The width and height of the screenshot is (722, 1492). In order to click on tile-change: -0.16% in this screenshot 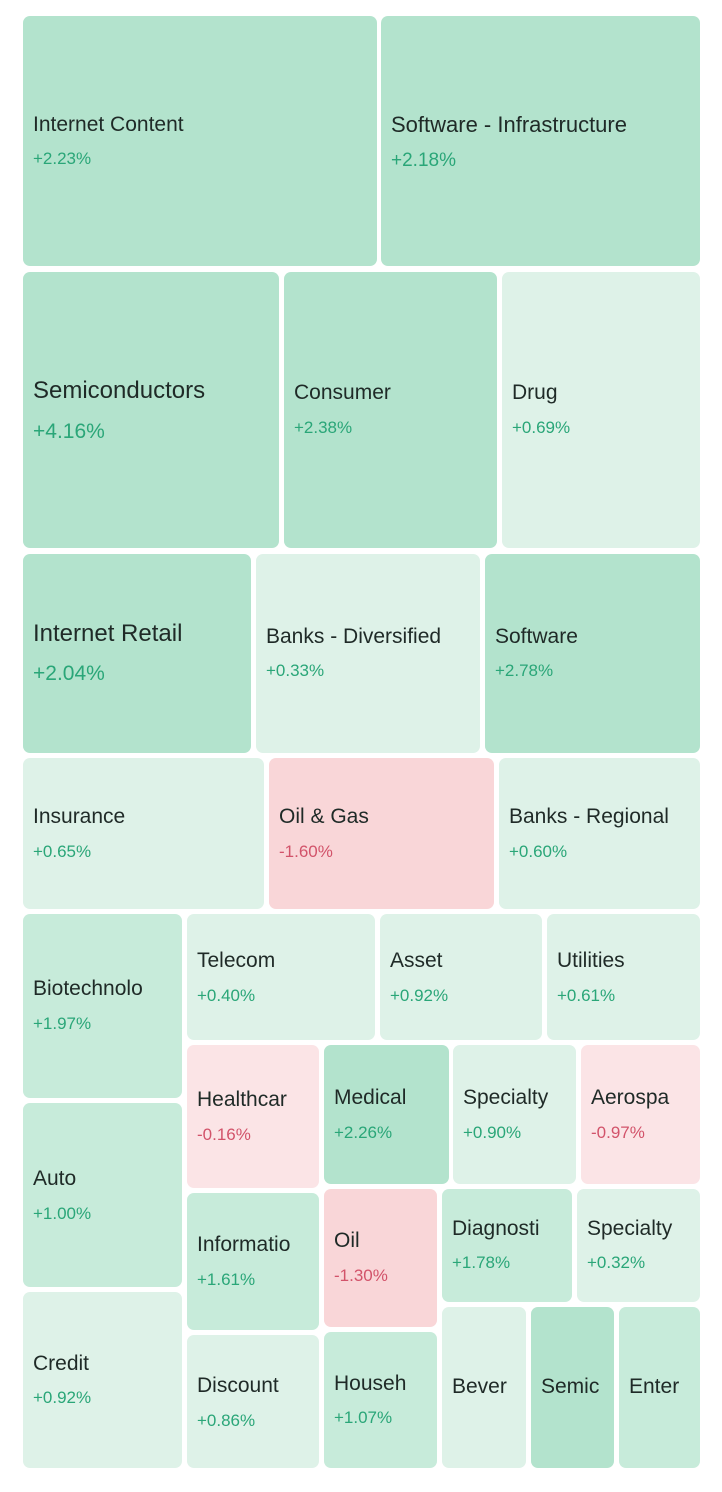, I will do `click(224, 1134)`.